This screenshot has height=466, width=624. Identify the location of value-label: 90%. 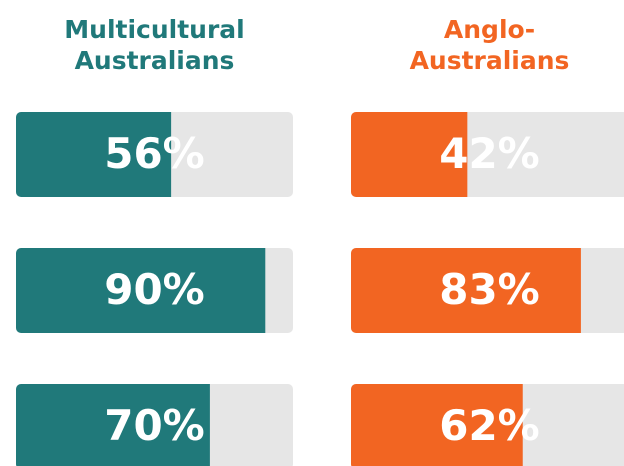
(154, 289).